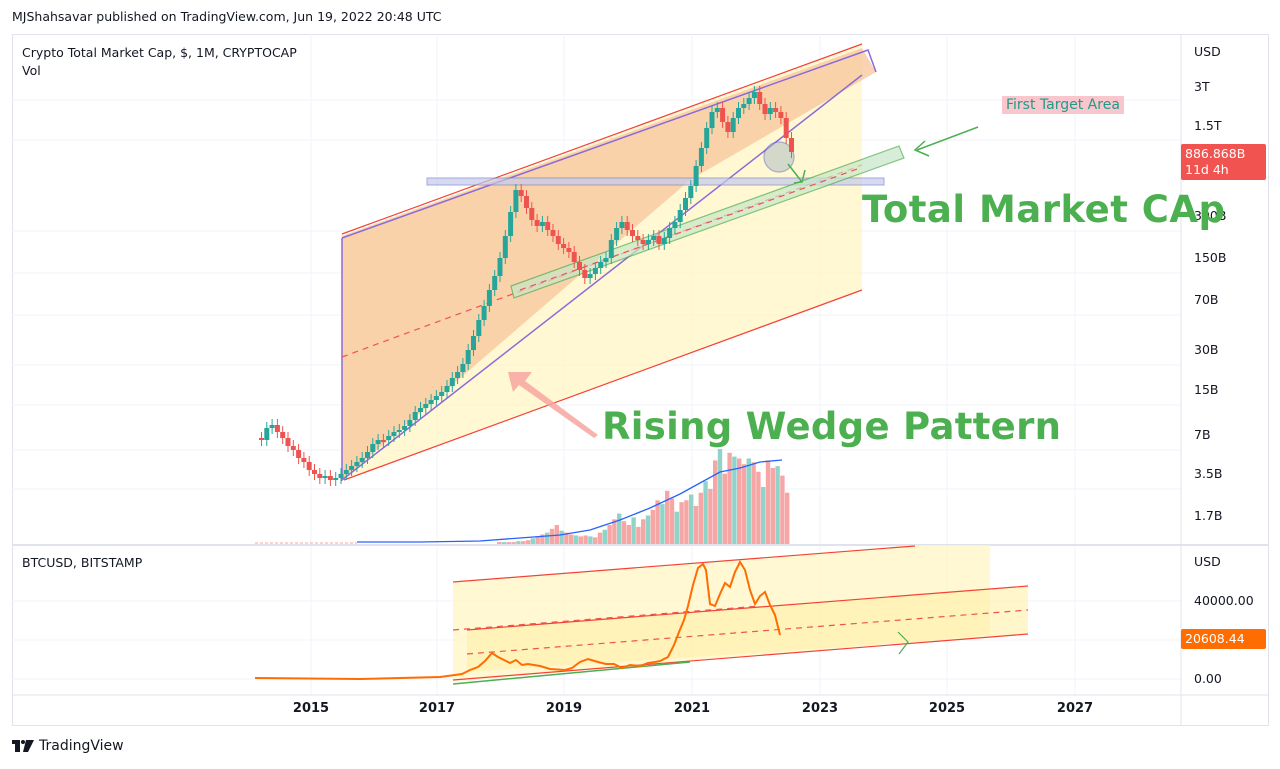  I want to click on tradingview-logo-icon, so click(23, 746).